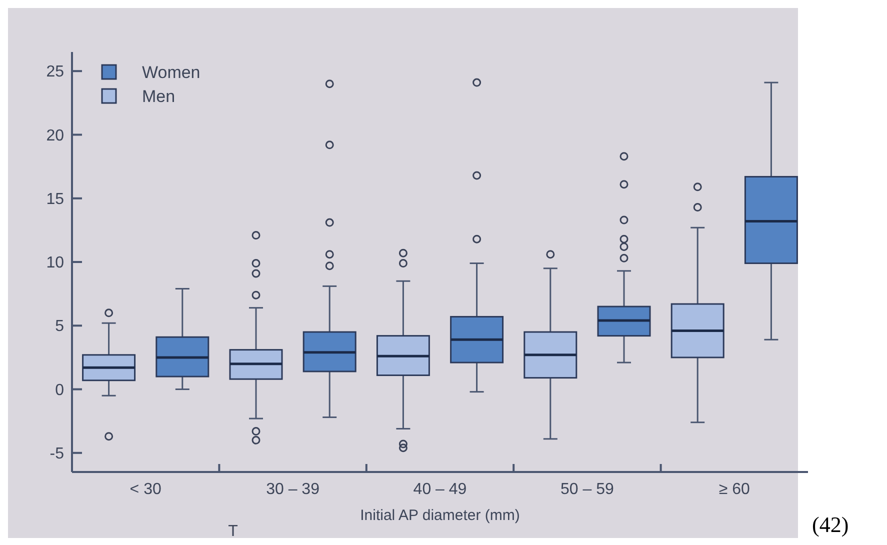 Image resolution: width=887 pixels, height=545 pixels. What do you see at coordinates (233, 531) in the screenshot?
I see `text: T` at bounding box center [233, 531].